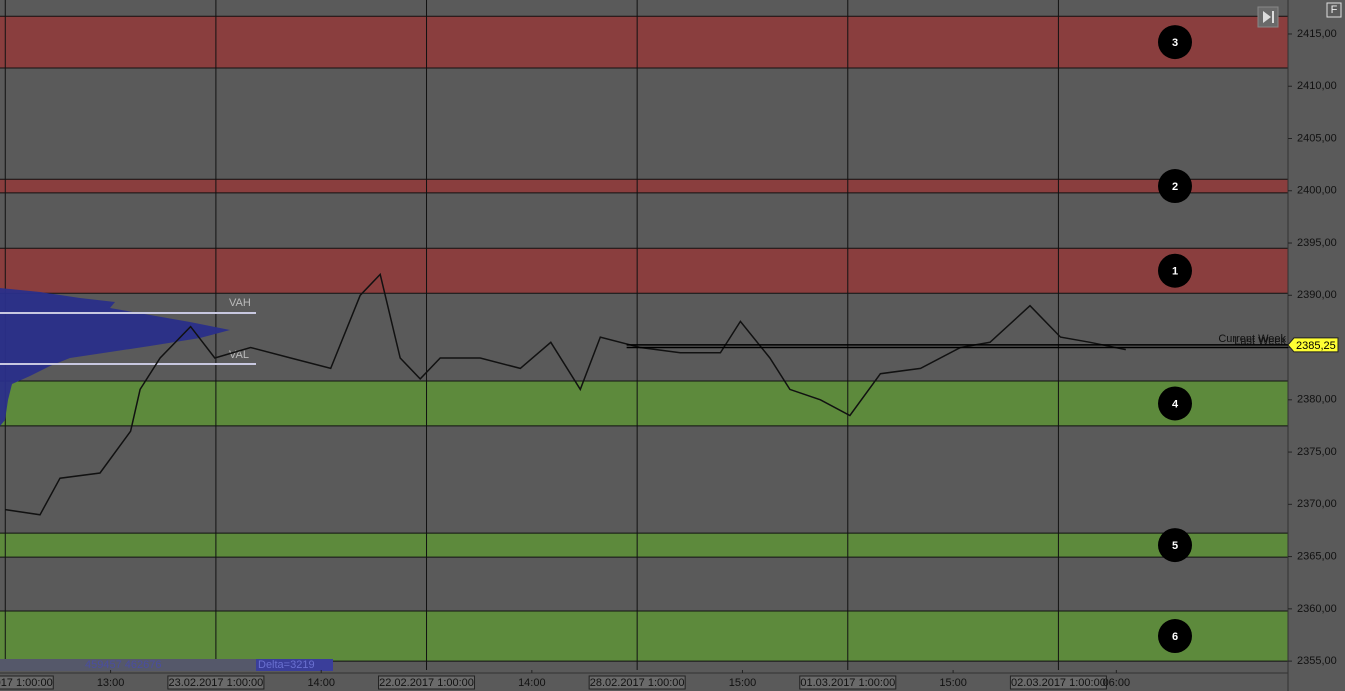 This screenshot has height=691, width=1345. Describe the element at coordinates (1317, 34) in the screenshot. I see `y-tick-label: 2415,00` at that location.